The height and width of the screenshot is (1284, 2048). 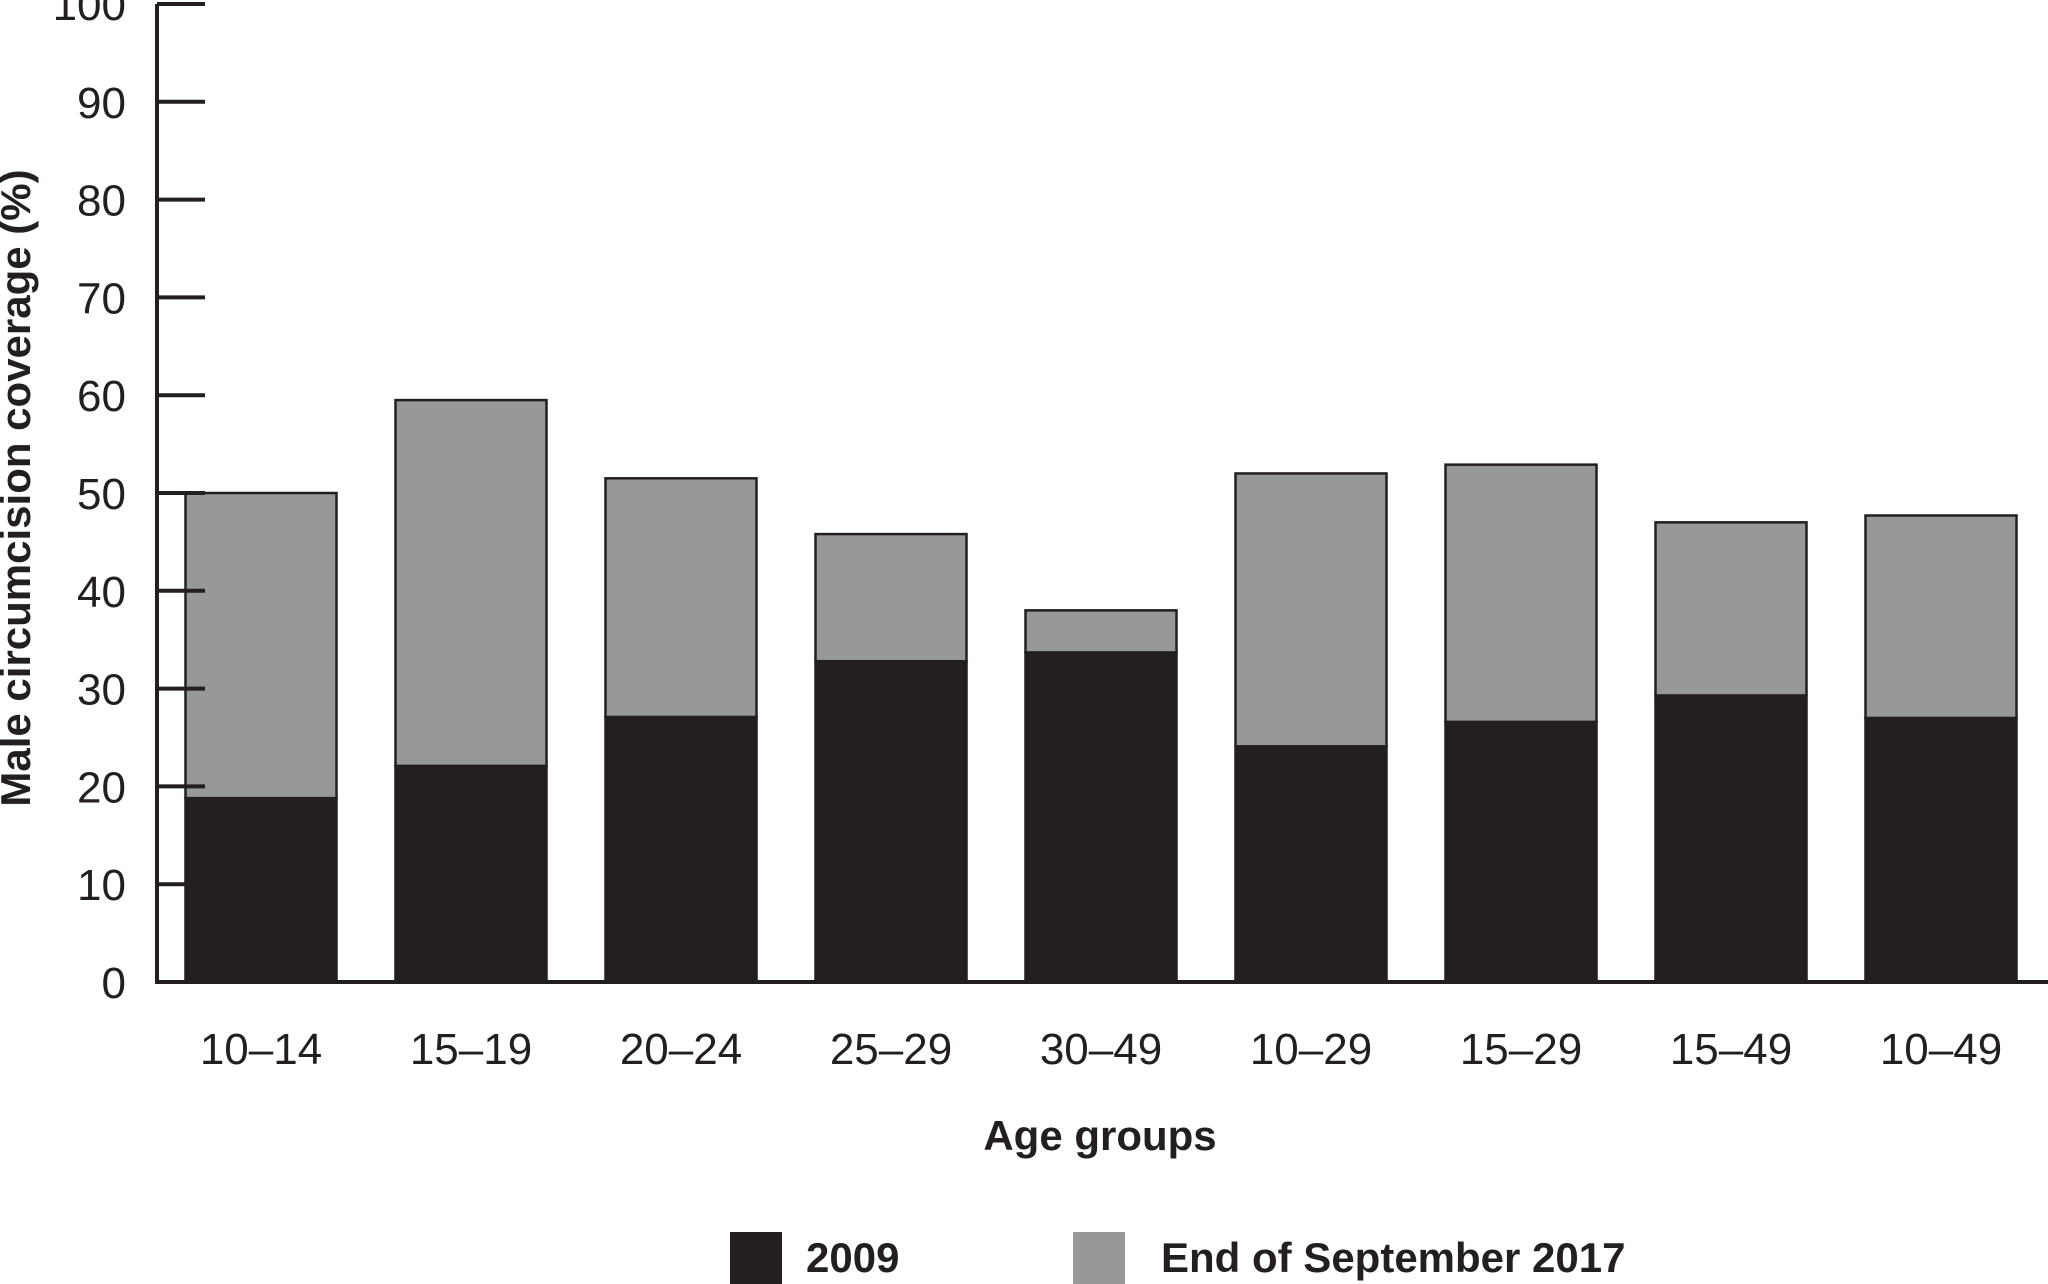 I want to click on x-tick-label: 30–49, so click(x=1101, y=1049).